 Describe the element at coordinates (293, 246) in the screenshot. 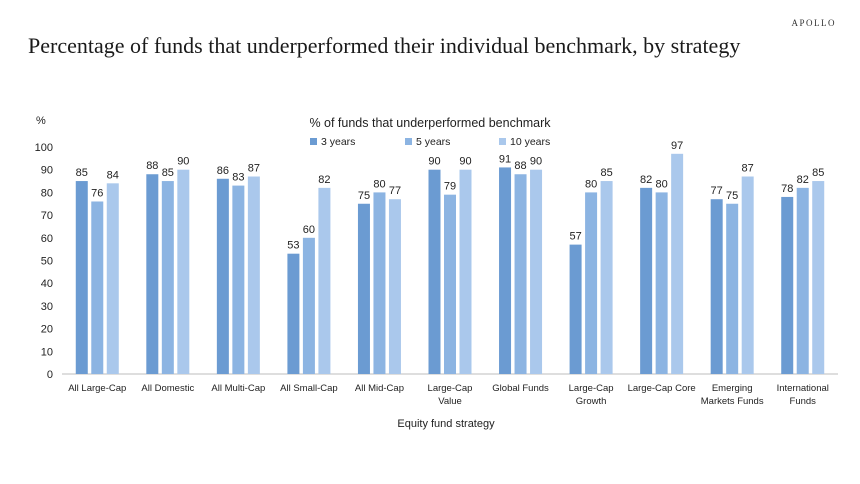

I see `data-label: 53` at that location.